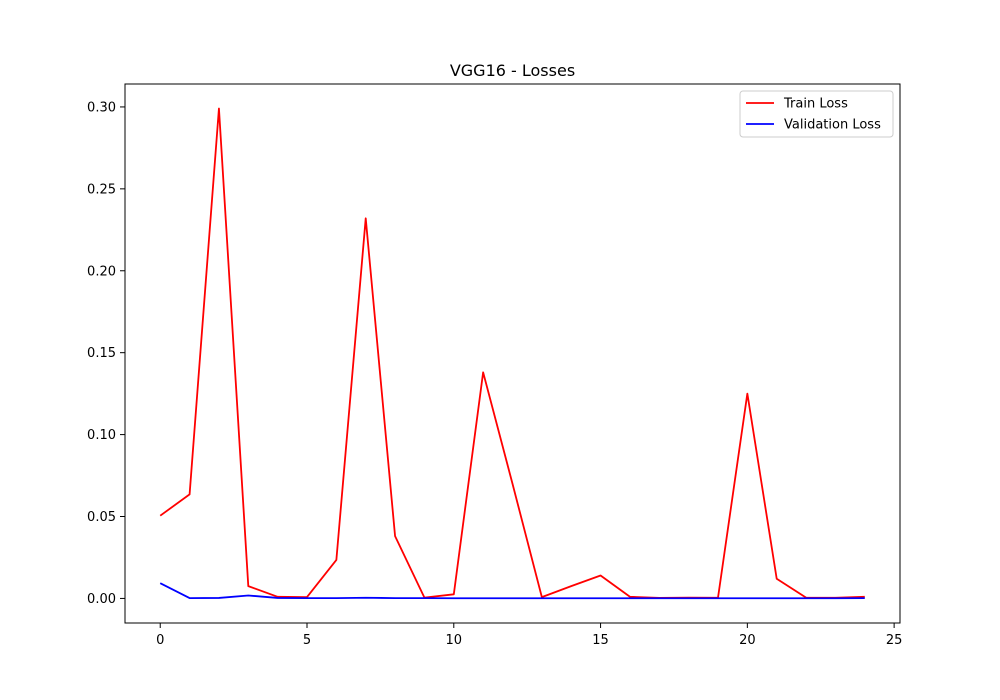  I want to click on x-tick-label: 0, so click(160, 640).